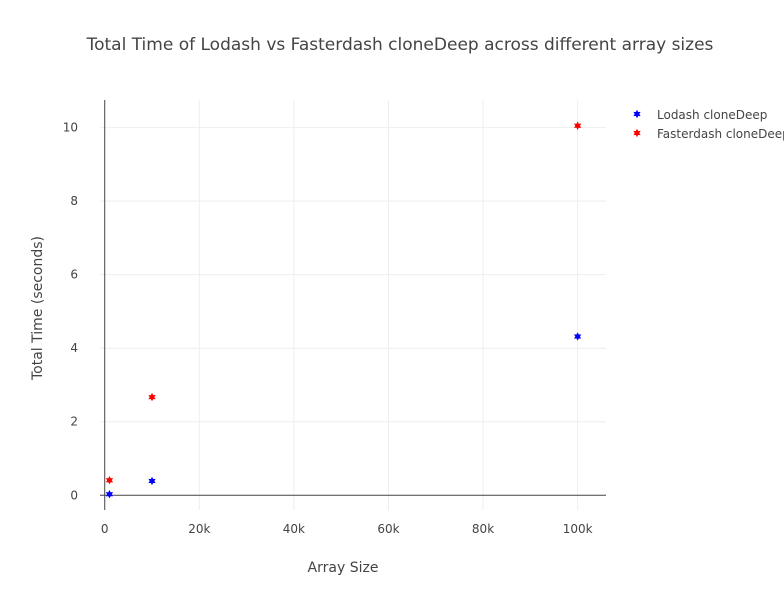 The width and height of the screenshot is (784, 600). What do you see at coordinates (720, 134) in the screenshot?
I see `legend-label-fasterdash: Fasterdash cloneDeep` at bounding box center [720, 134].